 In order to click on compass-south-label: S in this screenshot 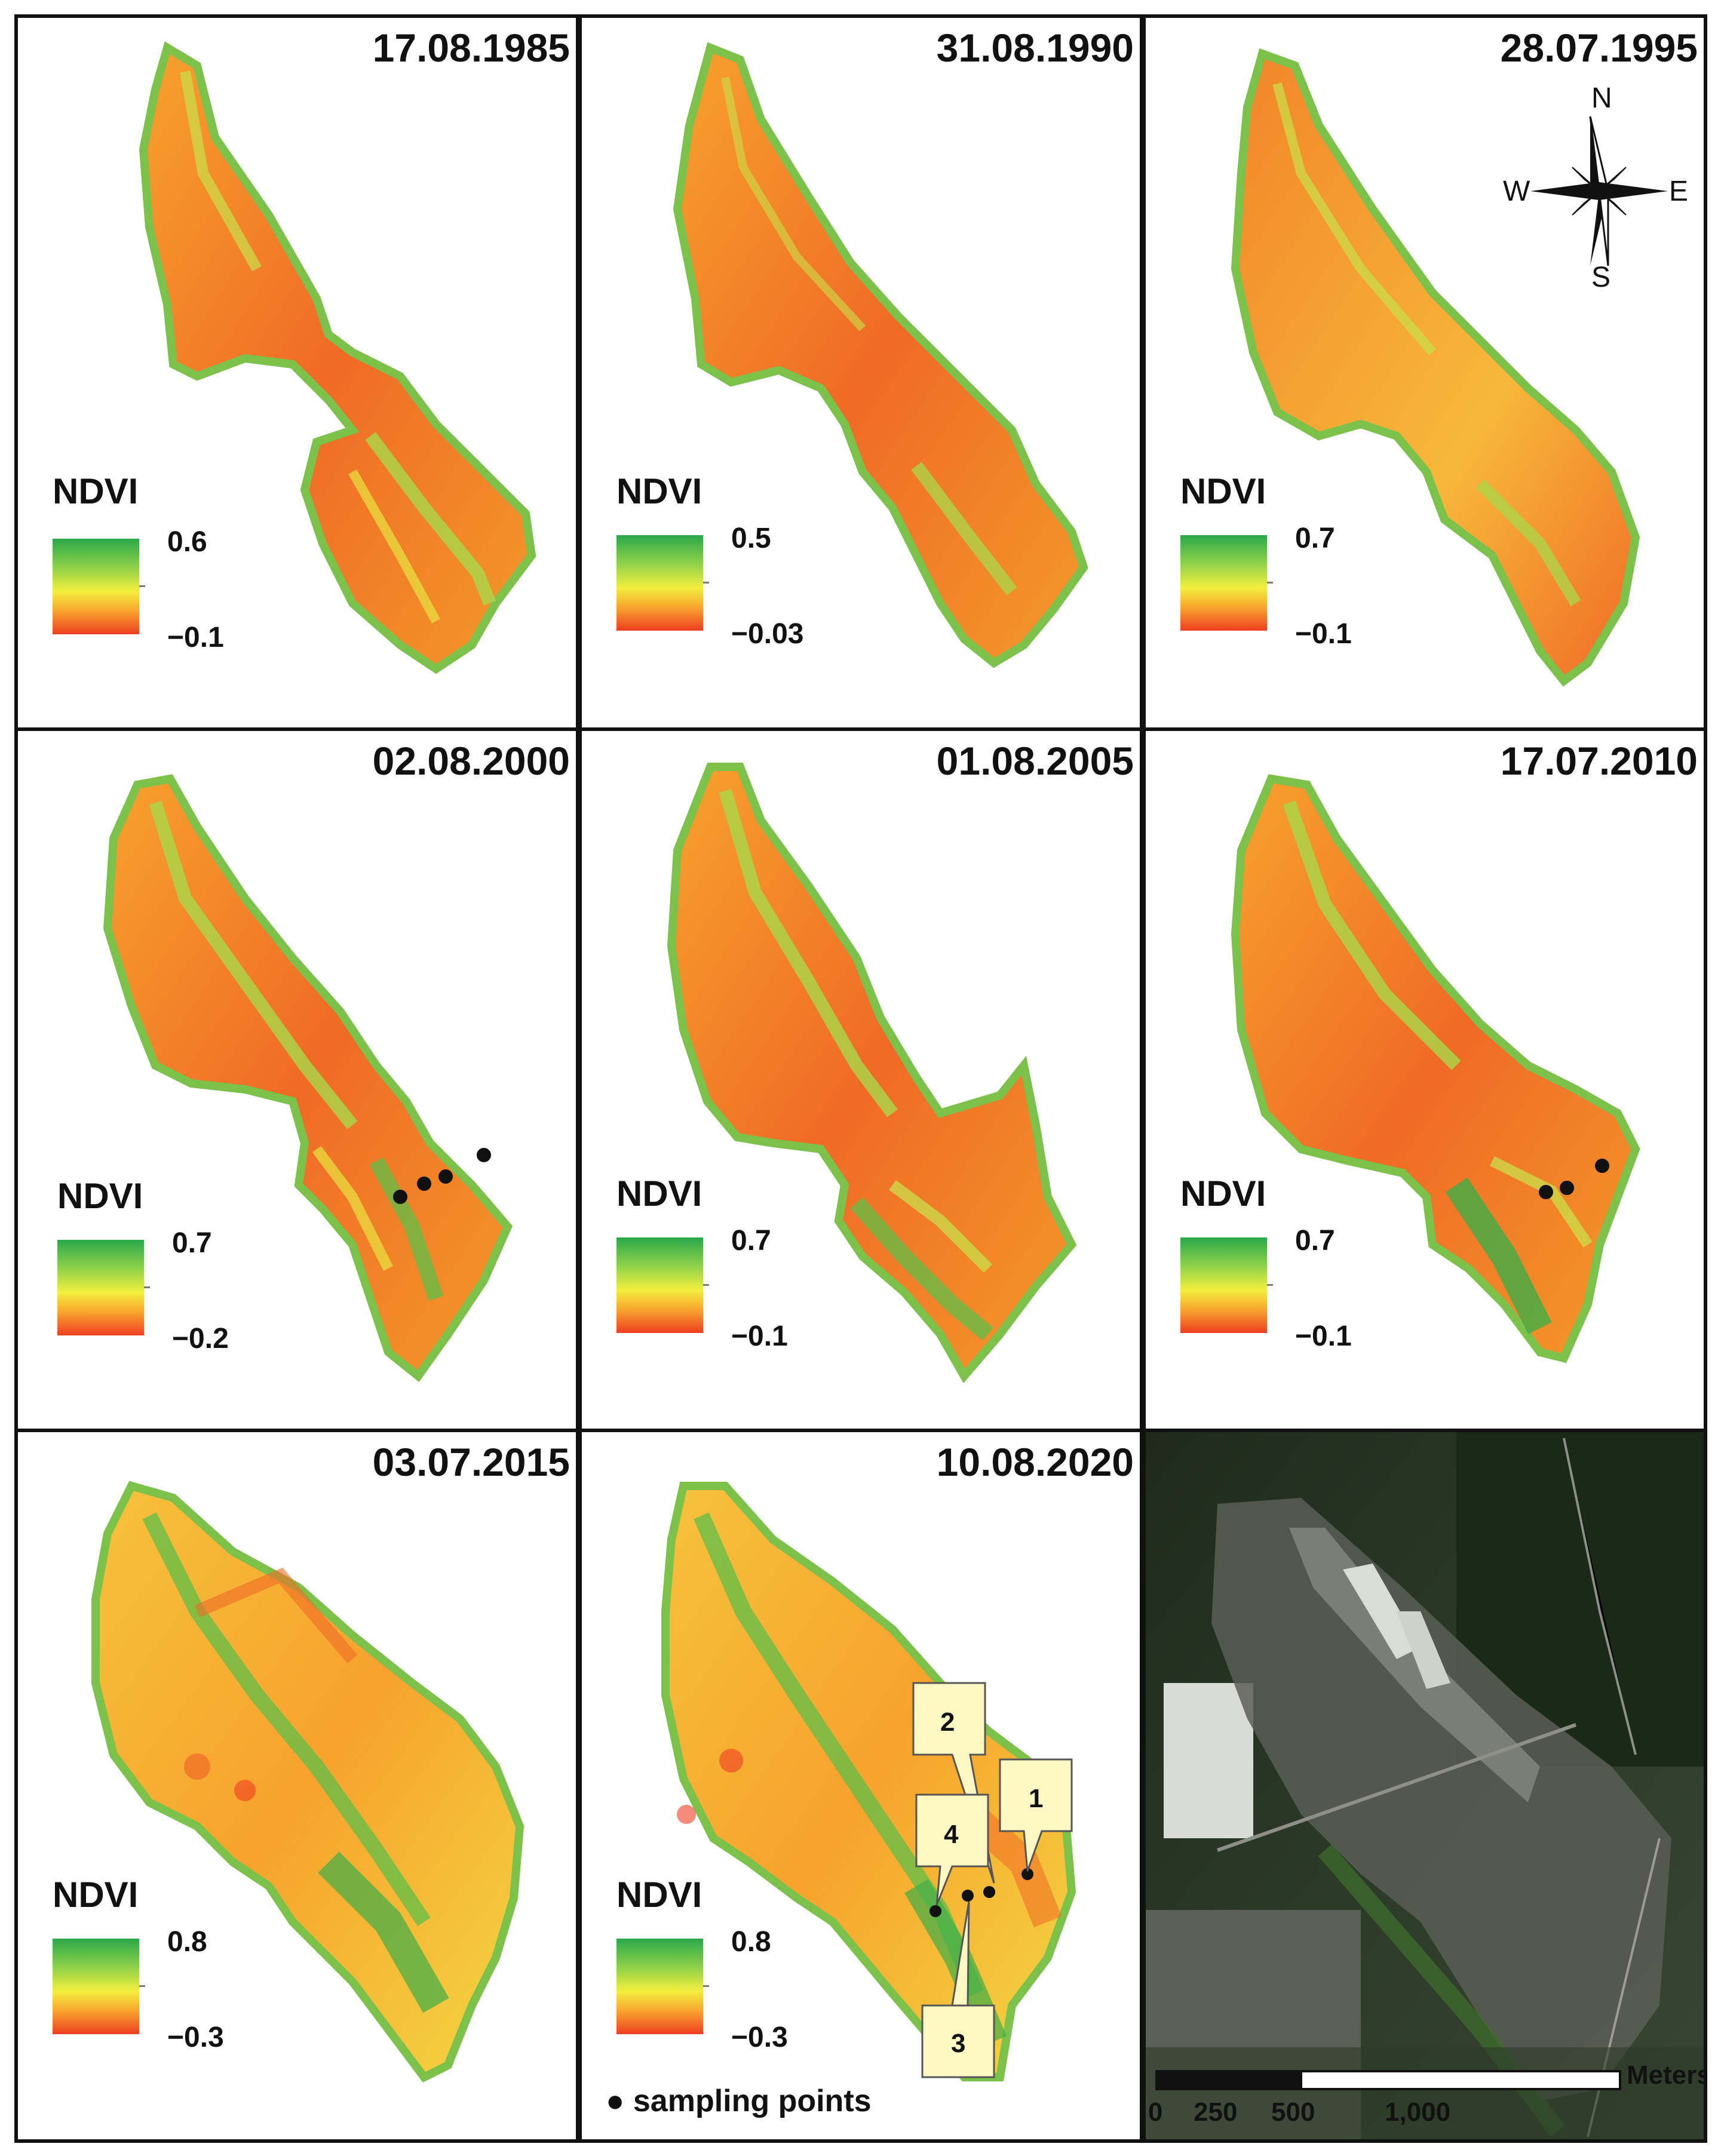, I will do `click(1601, 277)`.